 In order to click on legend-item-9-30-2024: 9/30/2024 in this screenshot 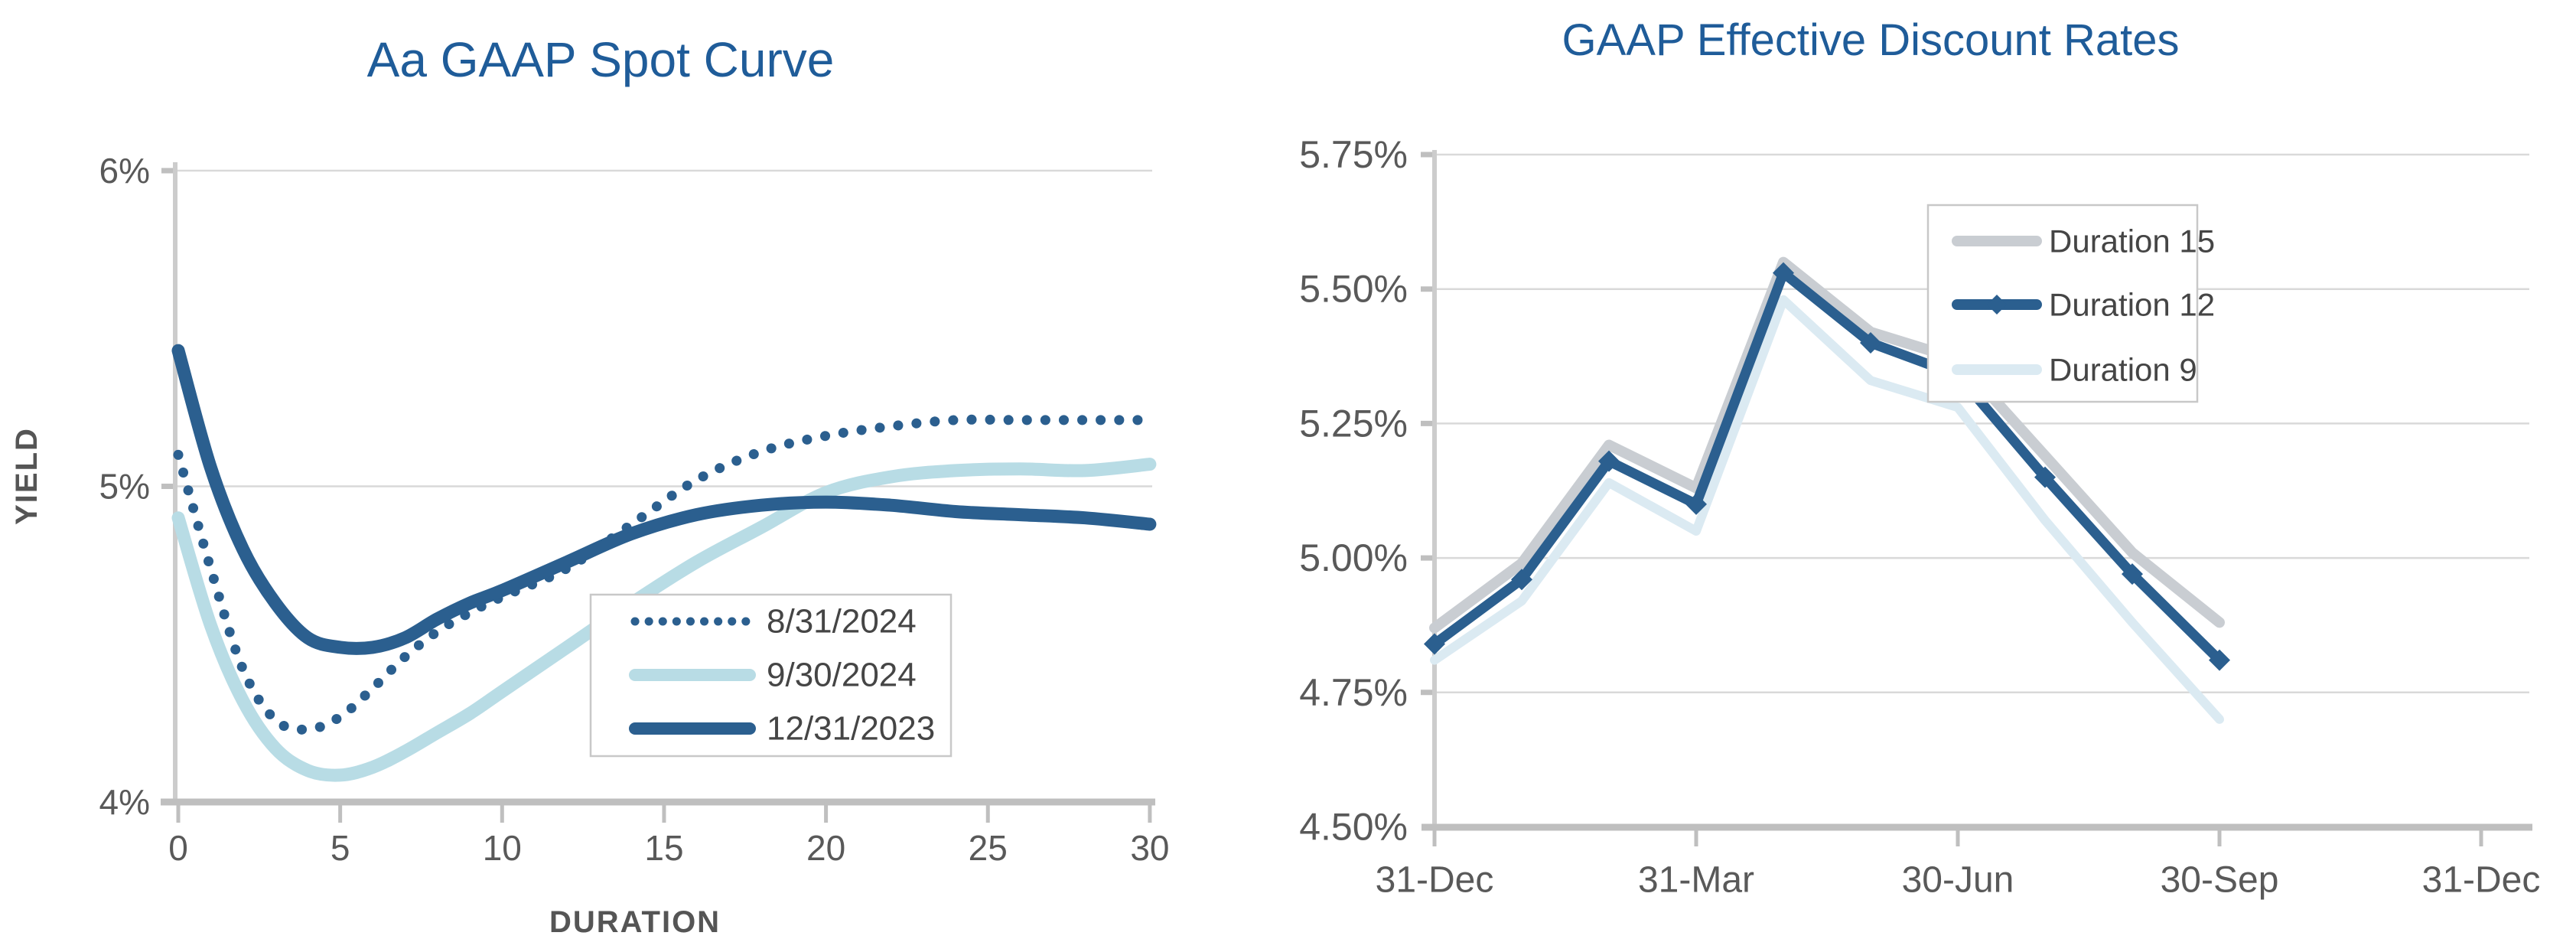, I will do `click(773, 675)`.